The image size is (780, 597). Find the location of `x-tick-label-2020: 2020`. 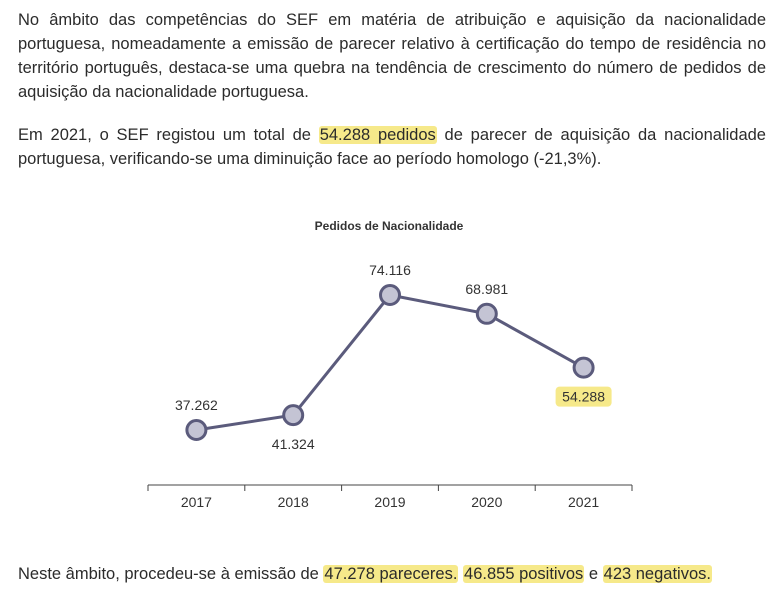

x-tick-label-2020: 2020 is located at coordinates (486, 502).